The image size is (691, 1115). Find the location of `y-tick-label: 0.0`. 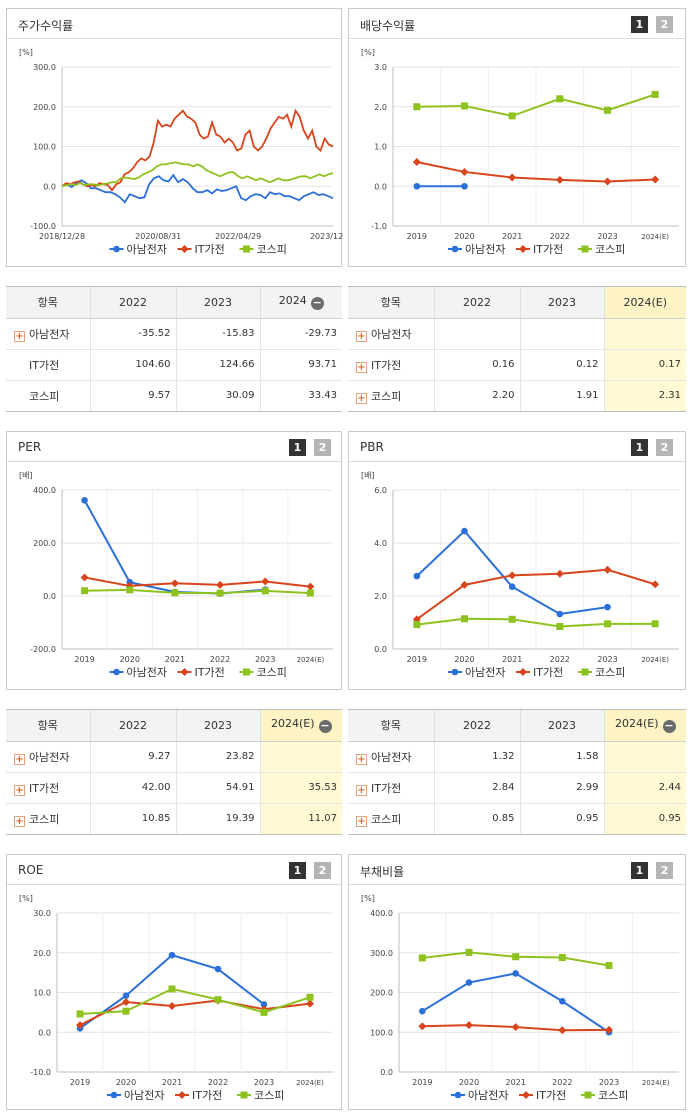

y-tick-label: 0.0 is located at coordinates (380, 186).